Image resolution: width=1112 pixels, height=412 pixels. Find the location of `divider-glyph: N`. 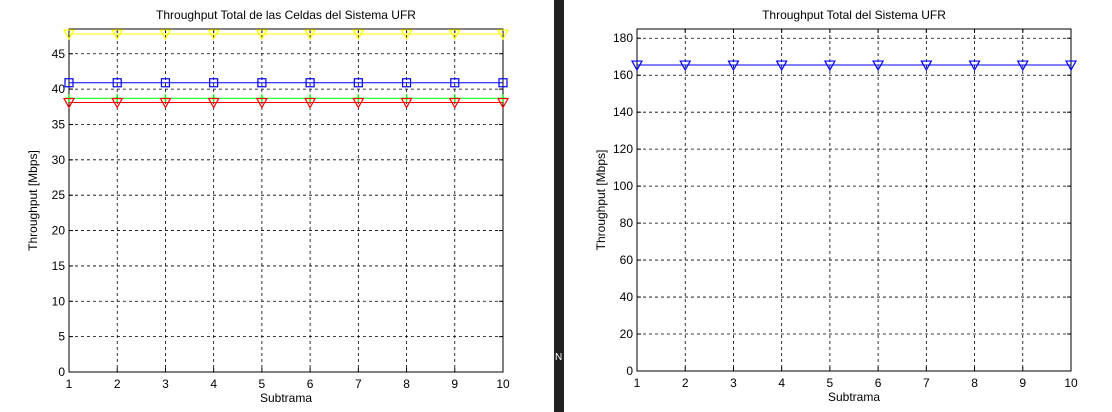

divider-glyph: N is located at coordinates (559, 357).